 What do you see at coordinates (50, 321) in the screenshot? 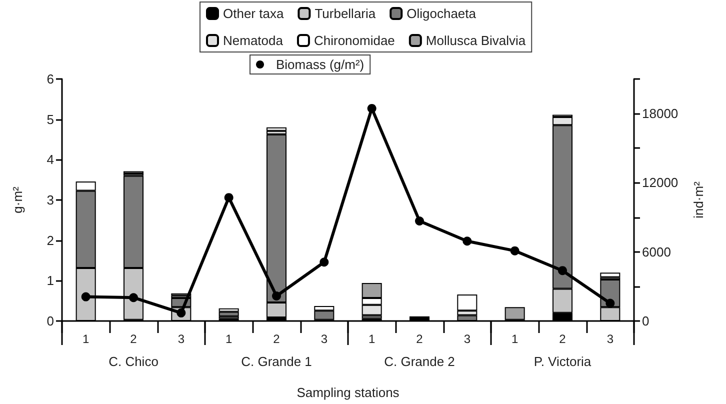
I see `y-tick-label: 0` at bounding box center [50, 321].